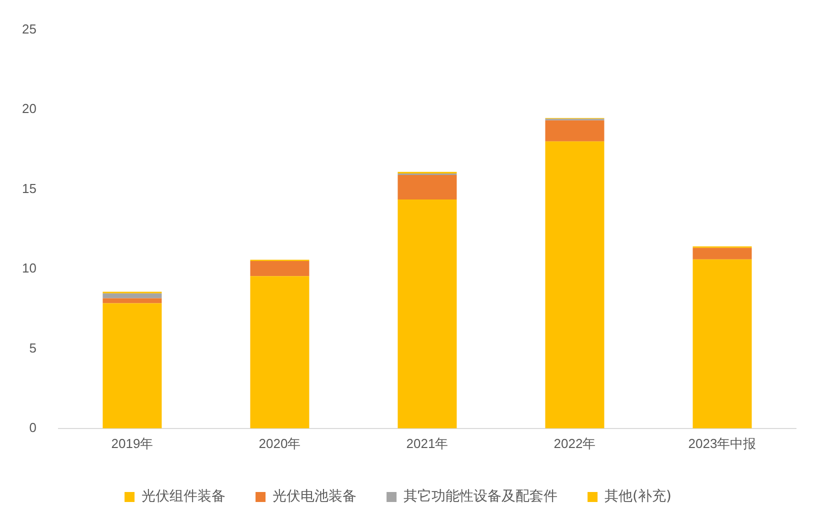 Image resolution: width=826 pixels, height=522 pixels. I want to click on legend-label: 其他(补充), so click(638, 496).